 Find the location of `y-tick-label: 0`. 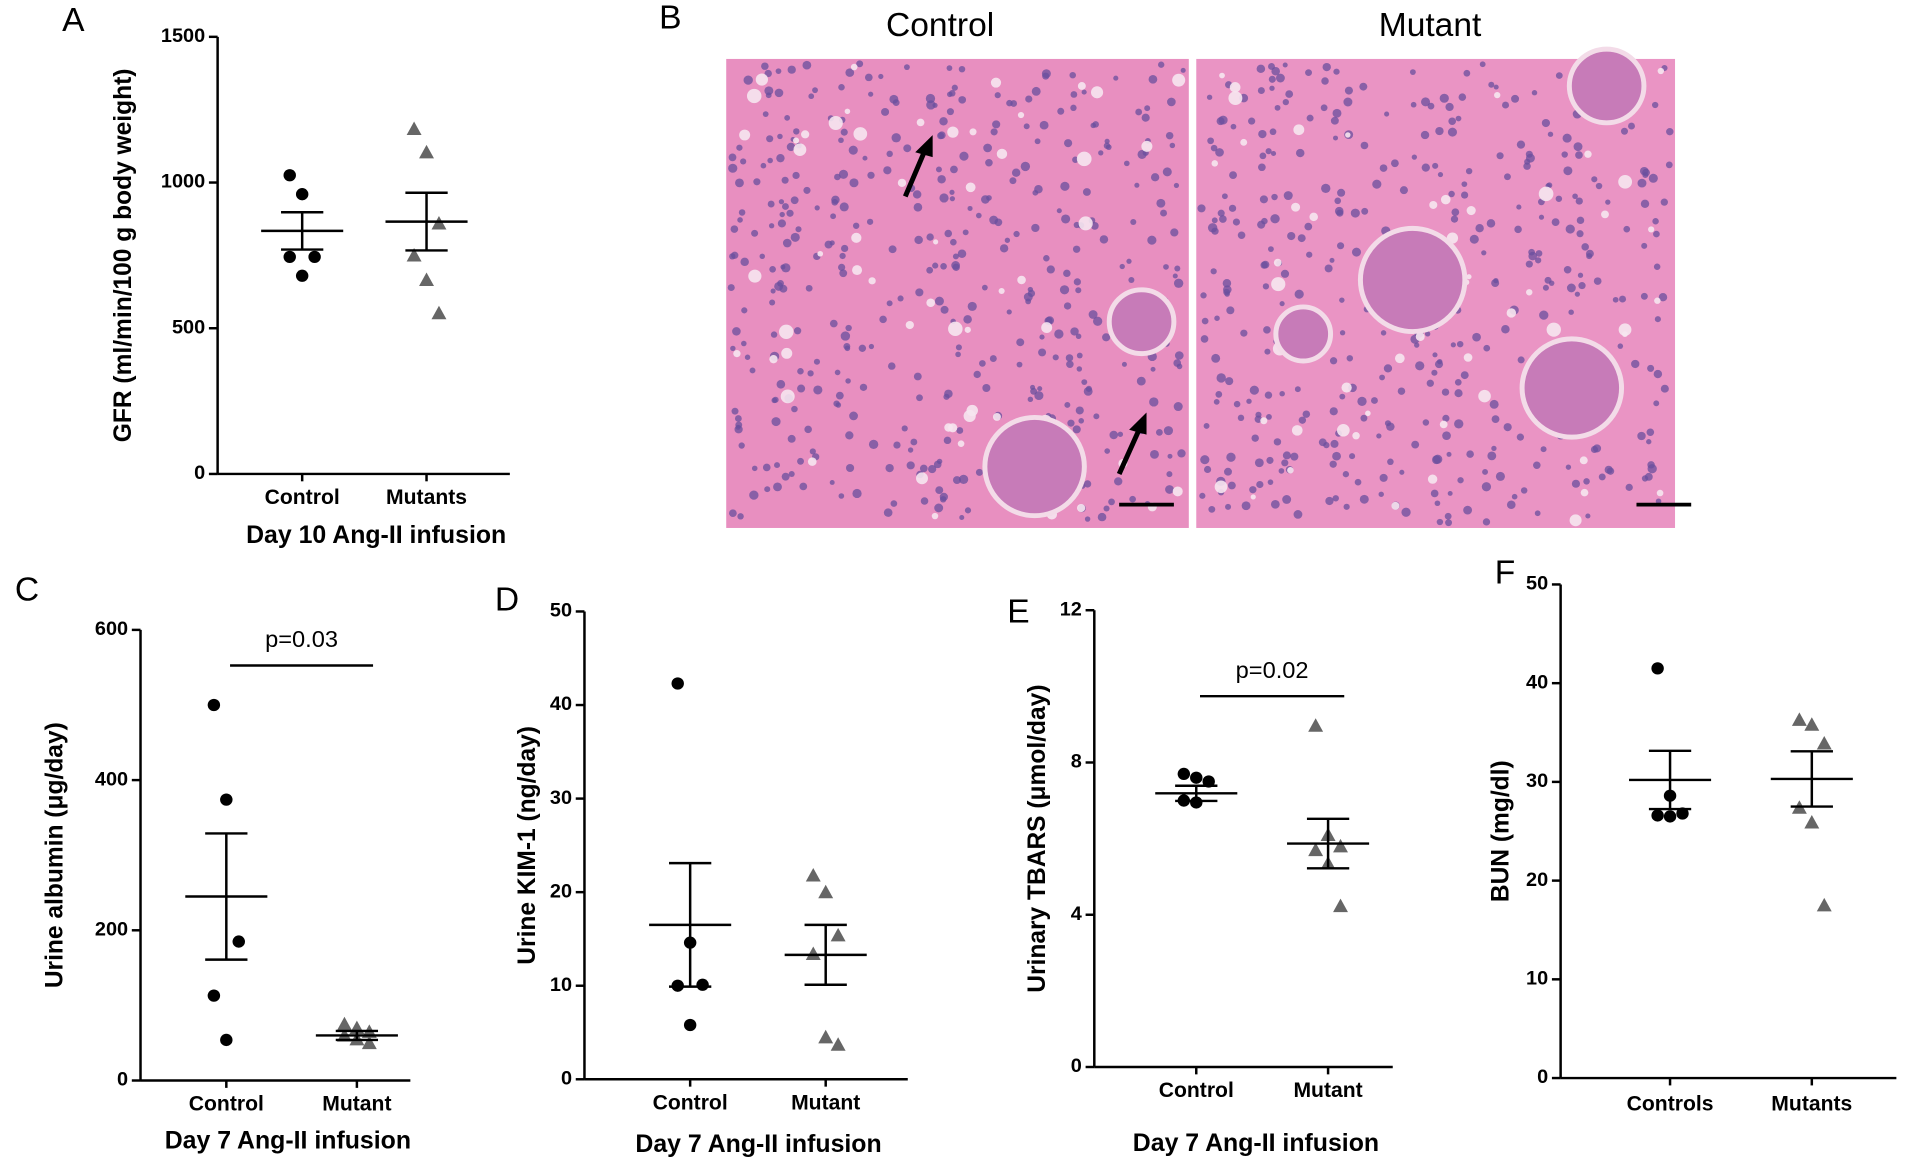

y-tick-label: 0 is located at coordinates (199, 473).